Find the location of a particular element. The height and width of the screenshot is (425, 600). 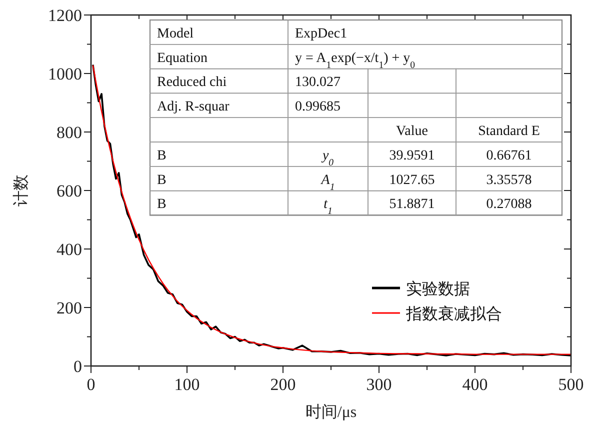

annotation: 0.99685 is located at coordinates (317, 107).